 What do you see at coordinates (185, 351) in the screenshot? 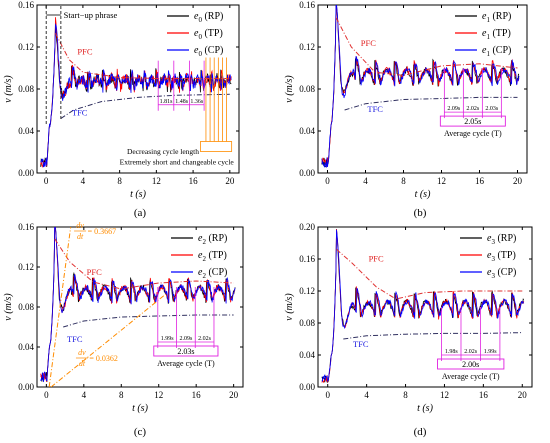
I see `average-cycle-value: 2.03s` at bounding box center [185, 351].